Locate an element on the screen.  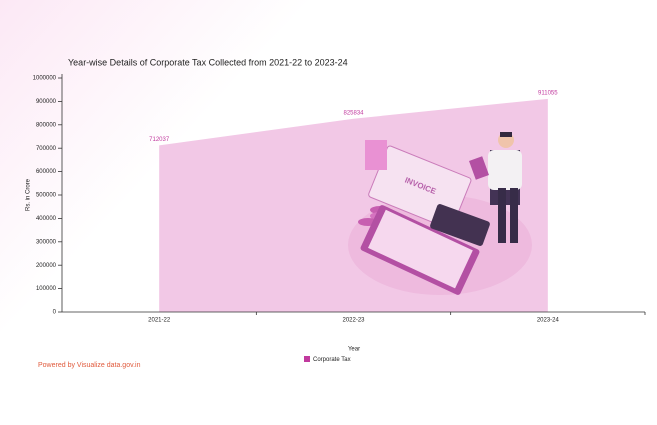
legend-swatch is located at coordinates (307, 359).